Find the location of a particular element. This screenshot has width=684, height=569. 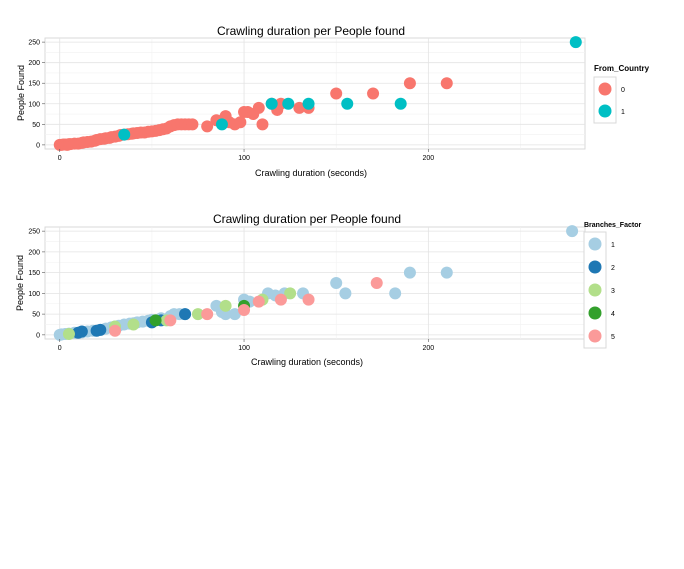

chart-1-y-tick-label: 200 is located at coordinates (34, 63).